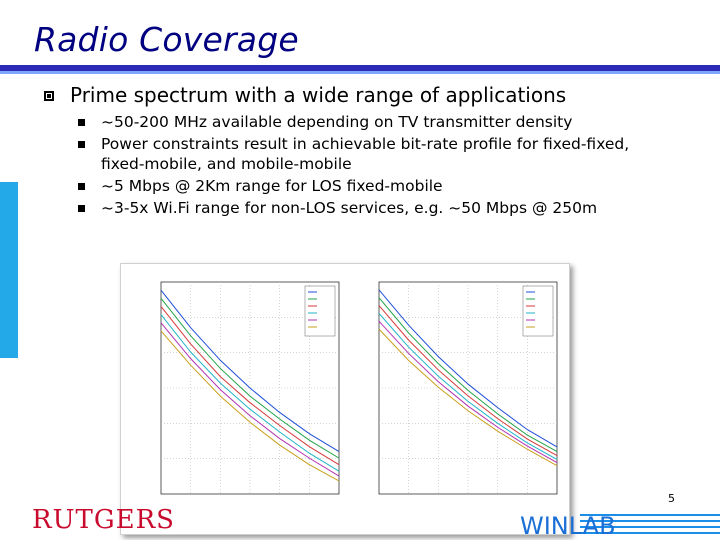 The width and height of the screenshot is (720, 540). I want to click on page-number: 5, so click(671, 498).